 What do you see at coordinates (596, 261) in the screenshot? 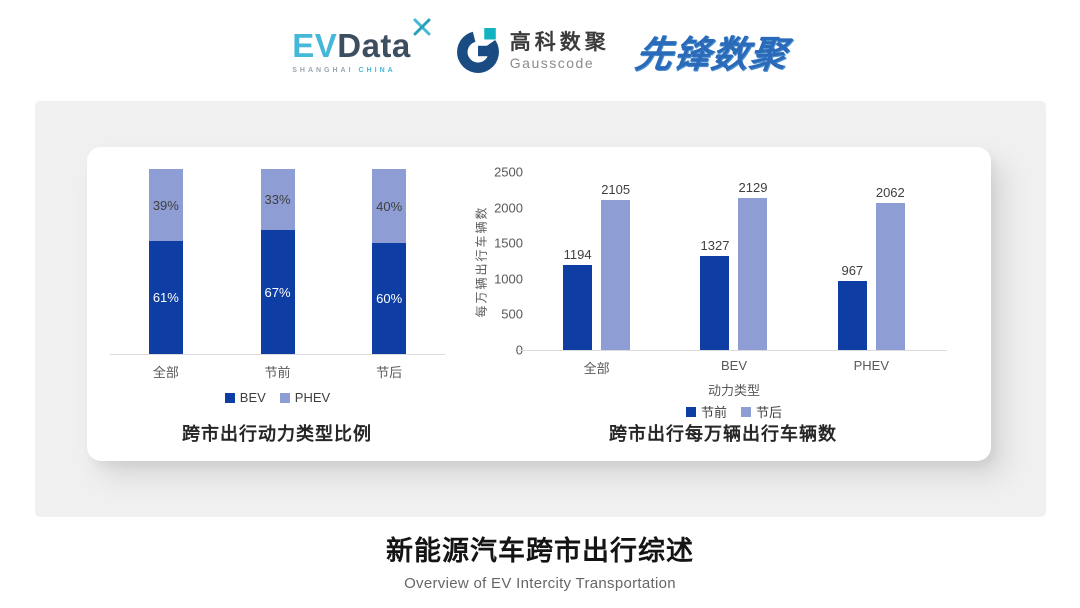
I see `bar-group-全部: 1194 2105` at bounding box center [596, 261].